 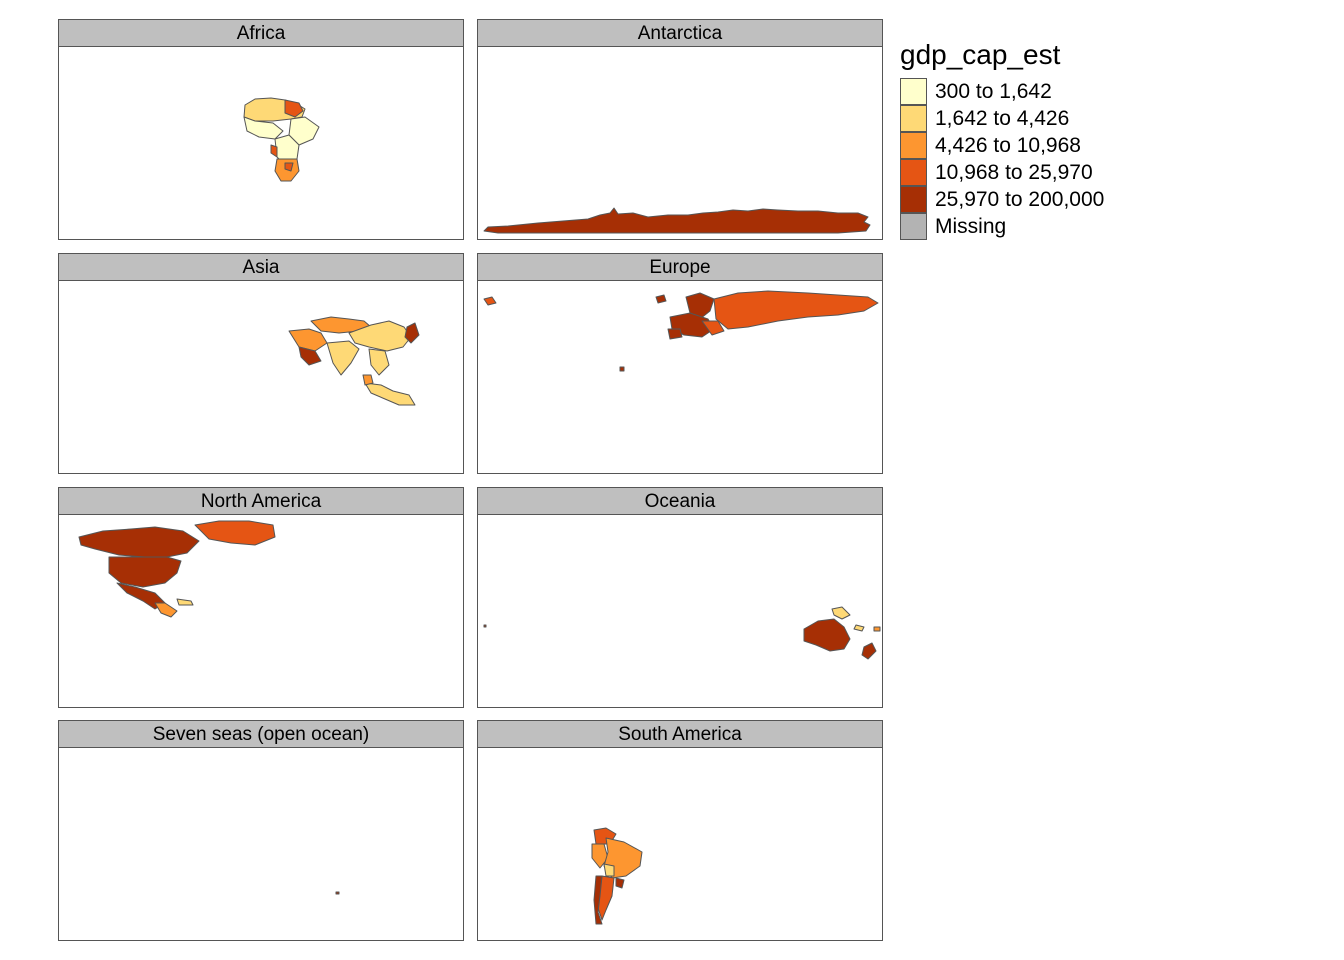 What do you see at coordinates (796, 310) in the screenshot?
I see `region-russia` at bounding box center [796, 310].